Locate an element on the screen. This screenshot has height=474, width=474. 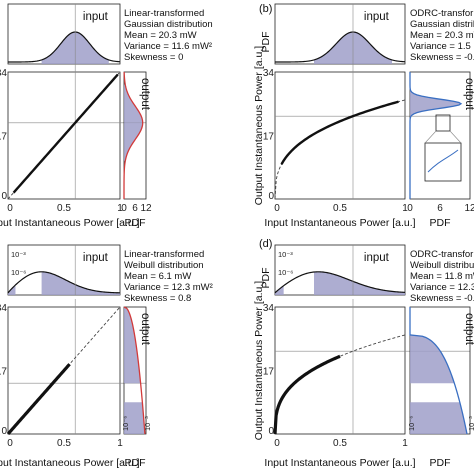
panel-b-ytick: 17 is located at coordinates (269, 137).